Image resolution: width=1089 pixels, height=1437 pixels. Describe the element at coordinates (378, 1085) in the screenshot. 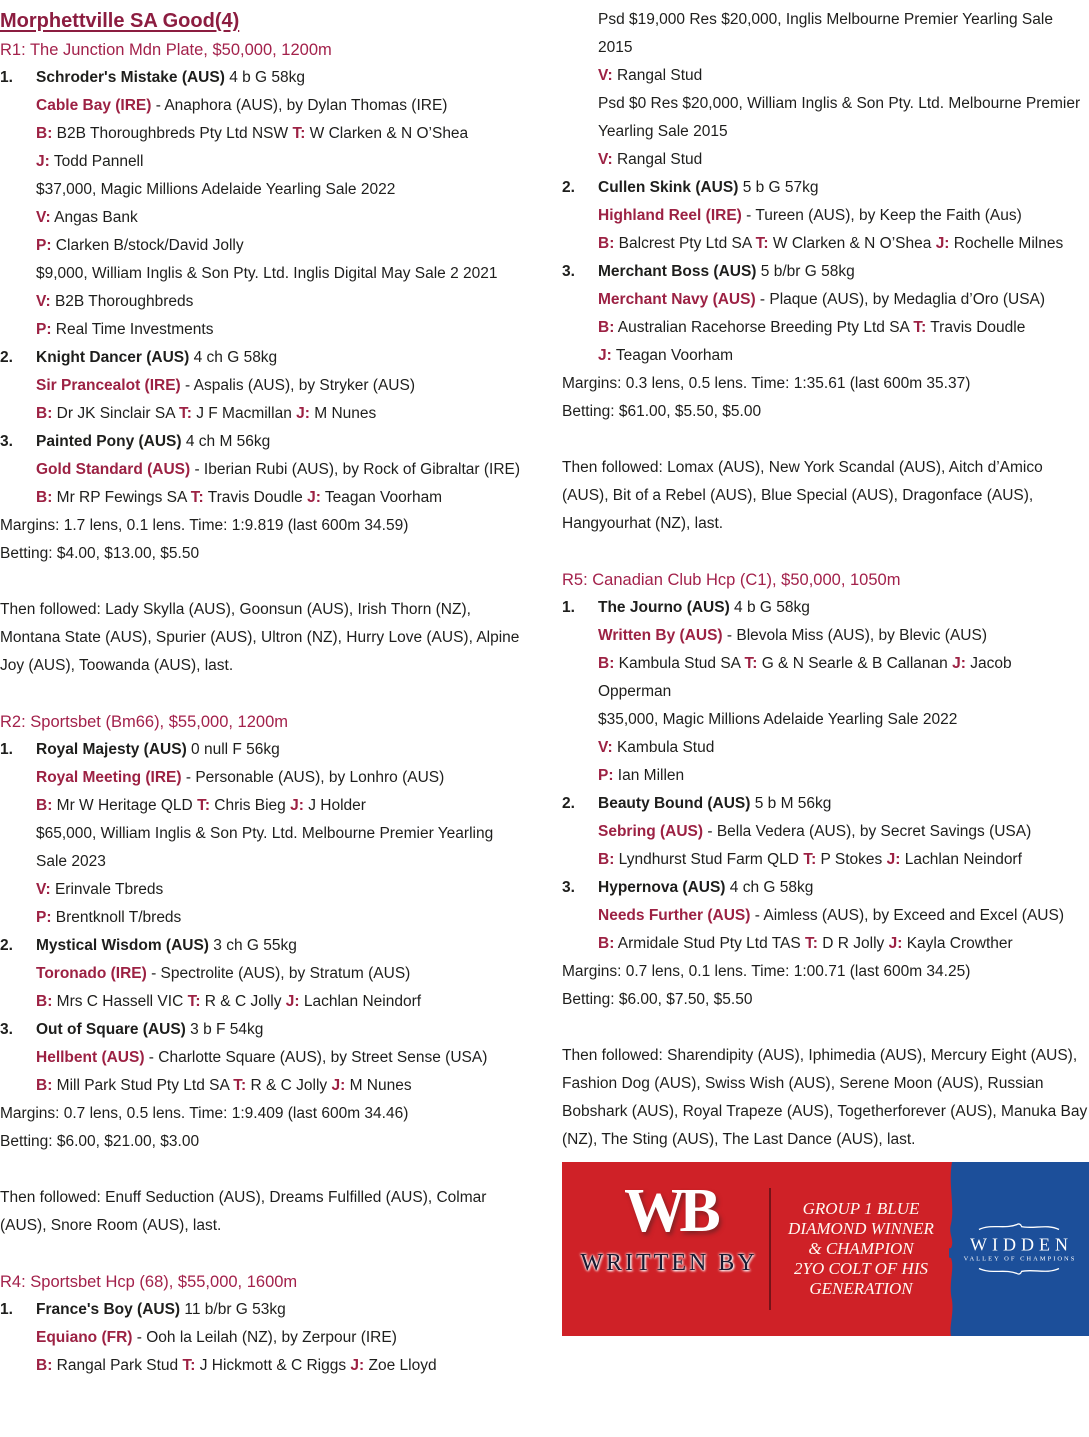

I see `body-text: M Nunes` at that location.